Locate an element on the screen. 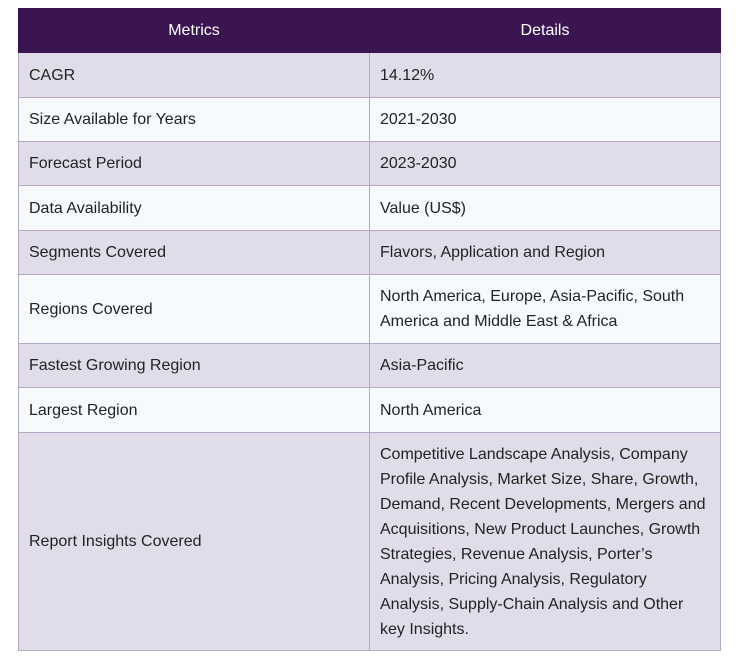 The image size is (748, 667). metric-cell: Segments Covered is located at coordinates (194, 252).